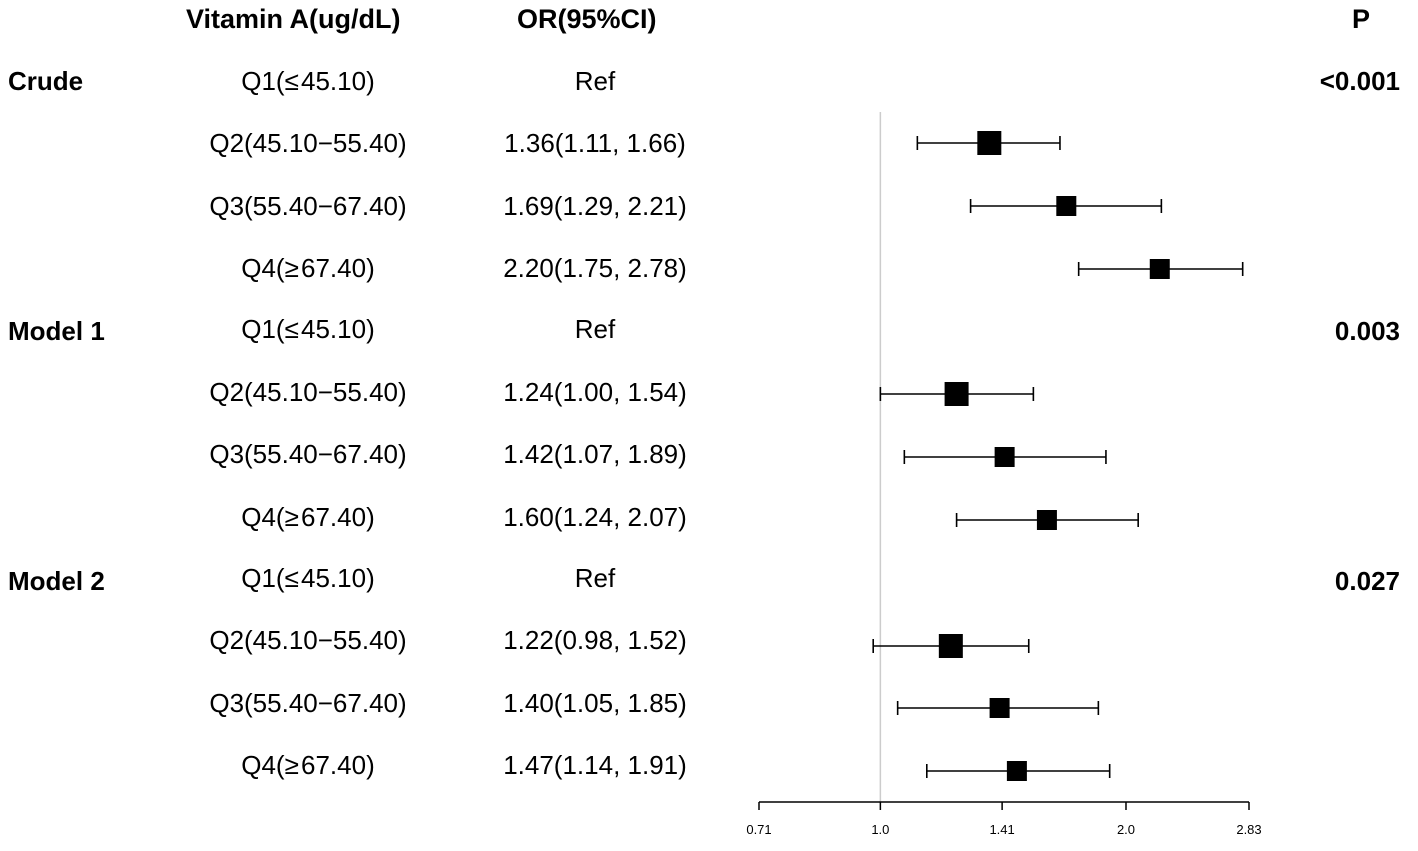 This screenshot has width=1418, height=851. I want to click on p-value-crude: <0.001, so click(1359, 81).